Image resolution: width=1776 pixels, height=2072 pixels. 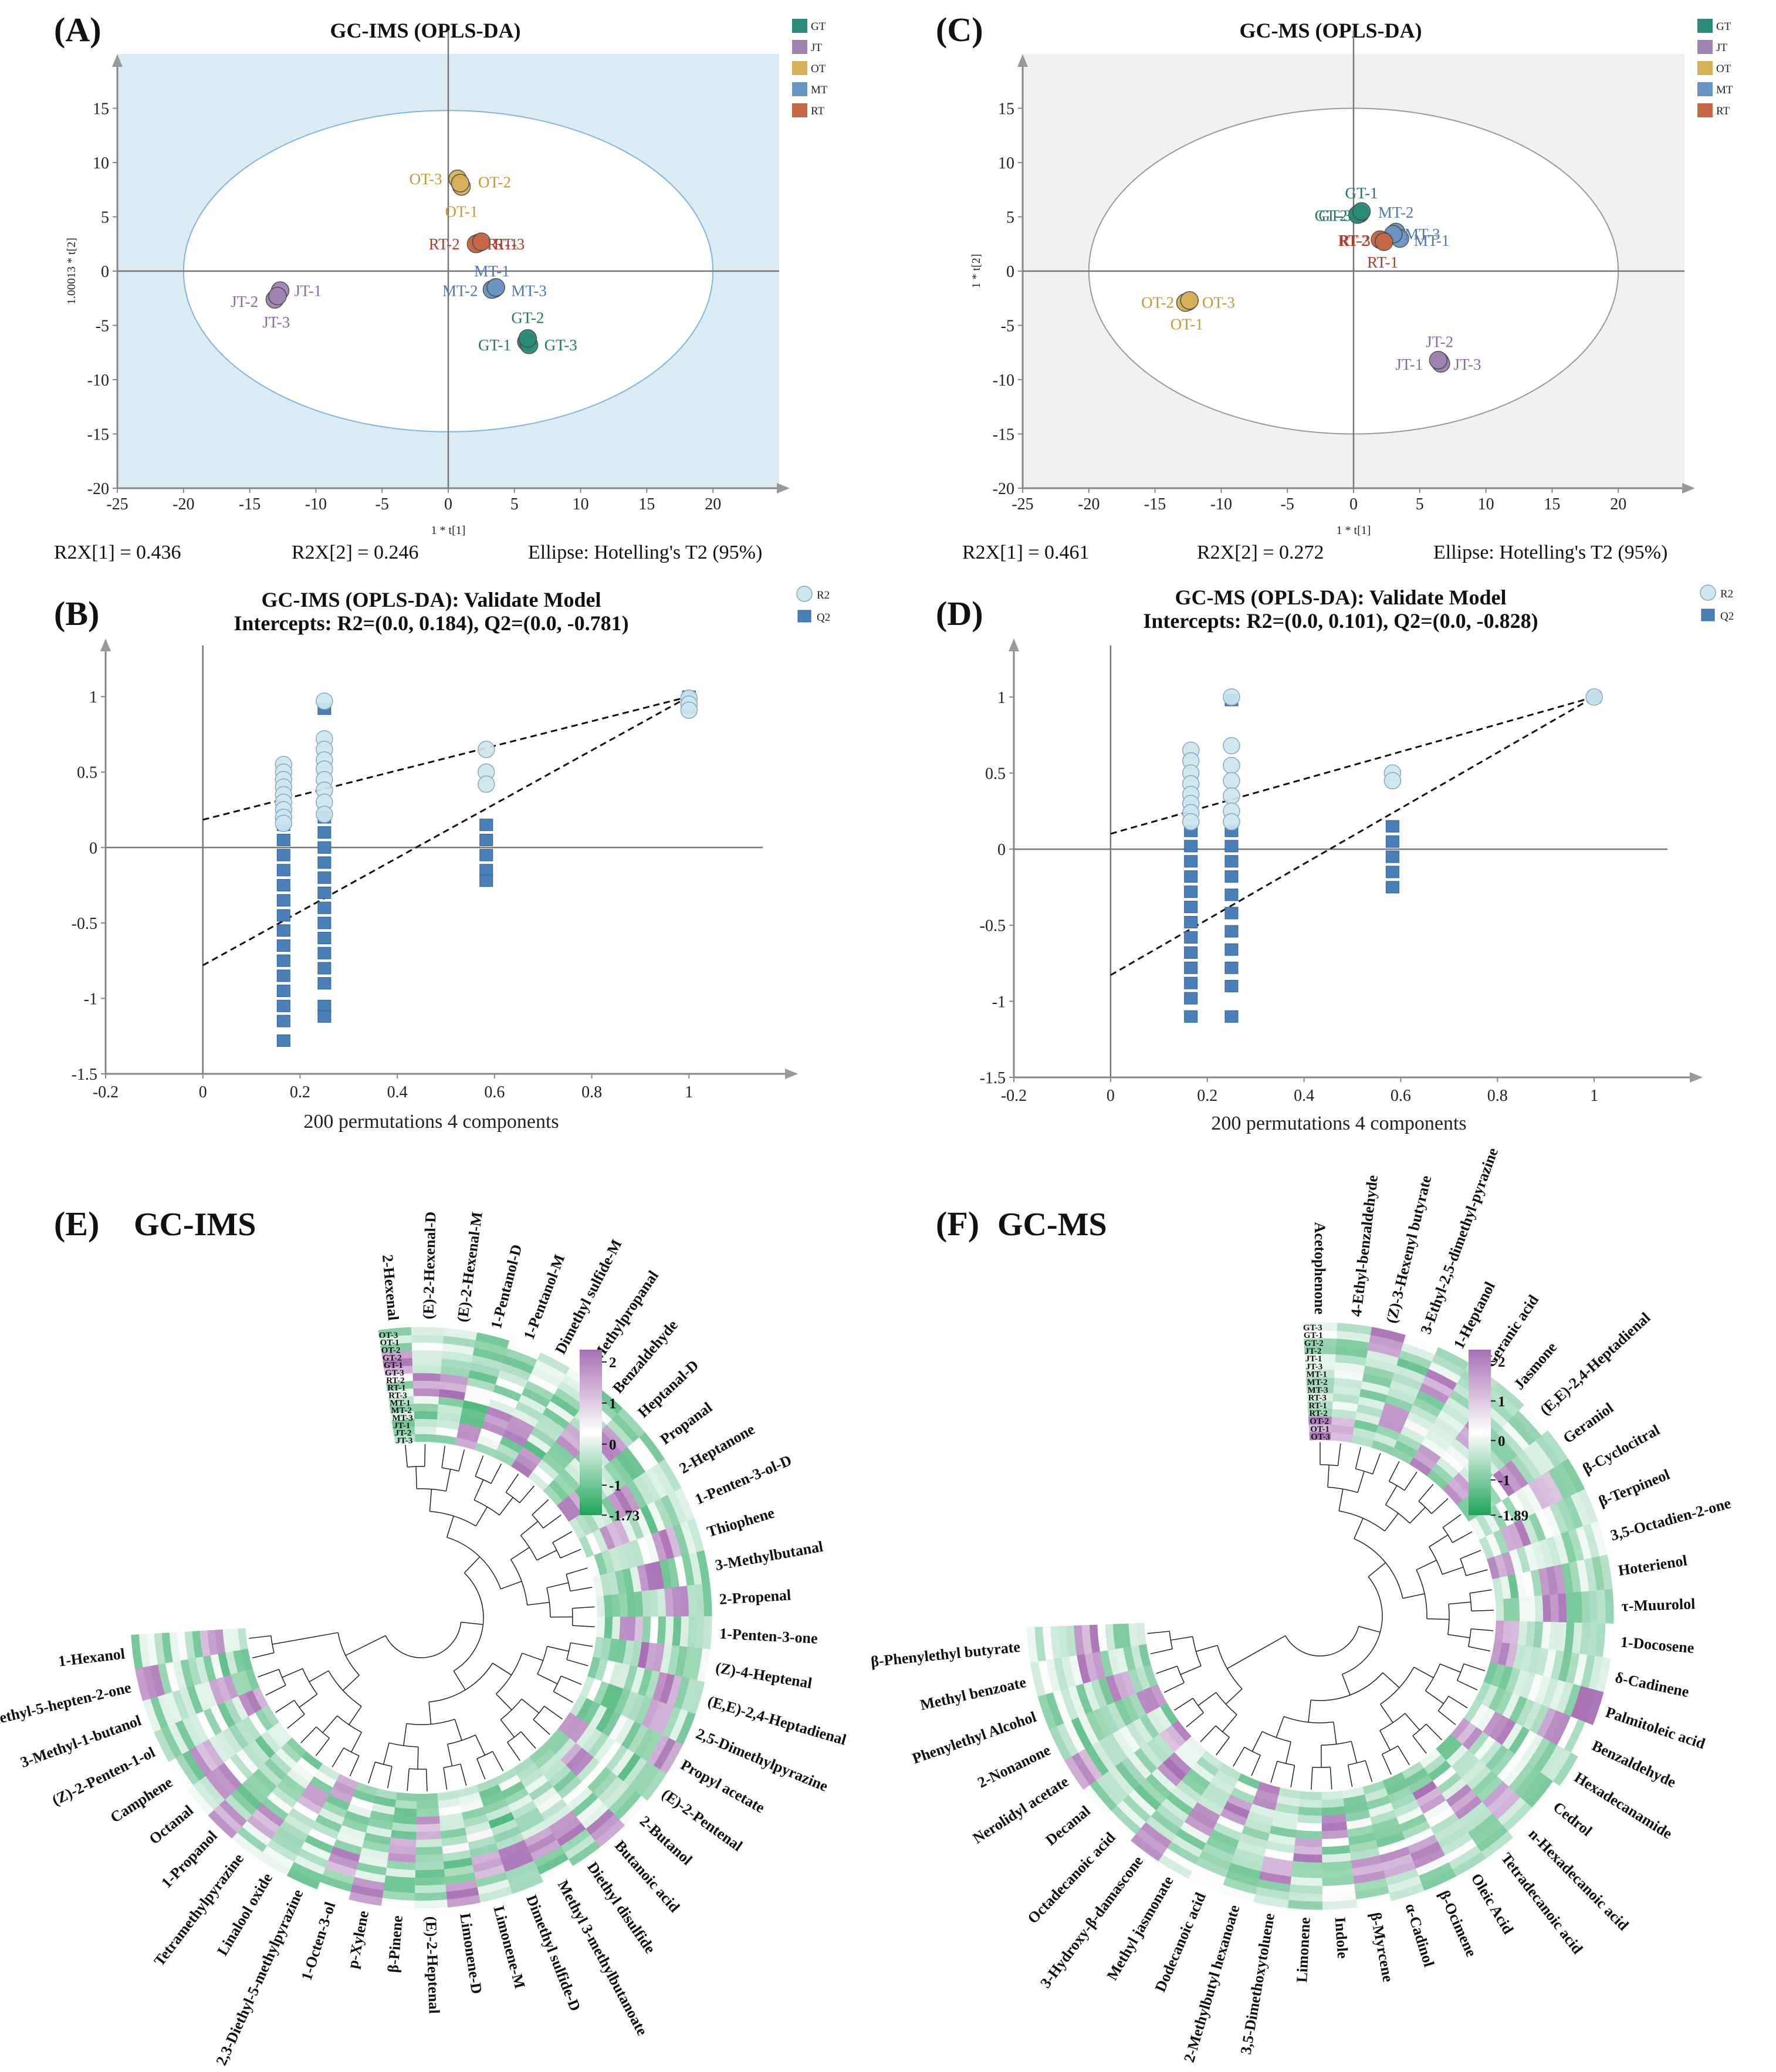 What do you see at coordinates (1594, 1096) in the screenshot?
I see `x-tick-label: 1` at bounding box center [1594, 1096].